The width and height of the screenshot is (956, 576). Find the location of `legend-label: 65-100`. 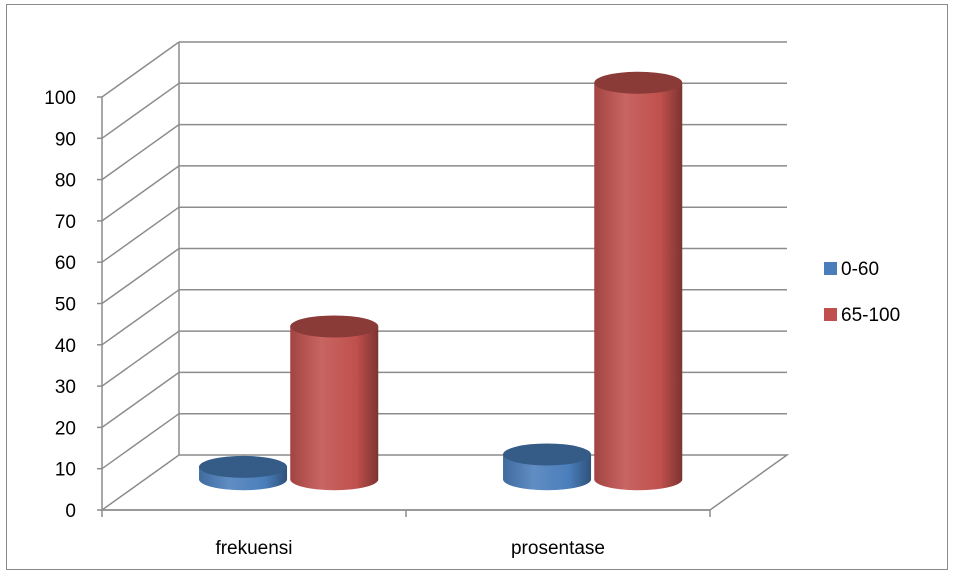

legend-label: 65-100 is located at coordinates (870, 315).